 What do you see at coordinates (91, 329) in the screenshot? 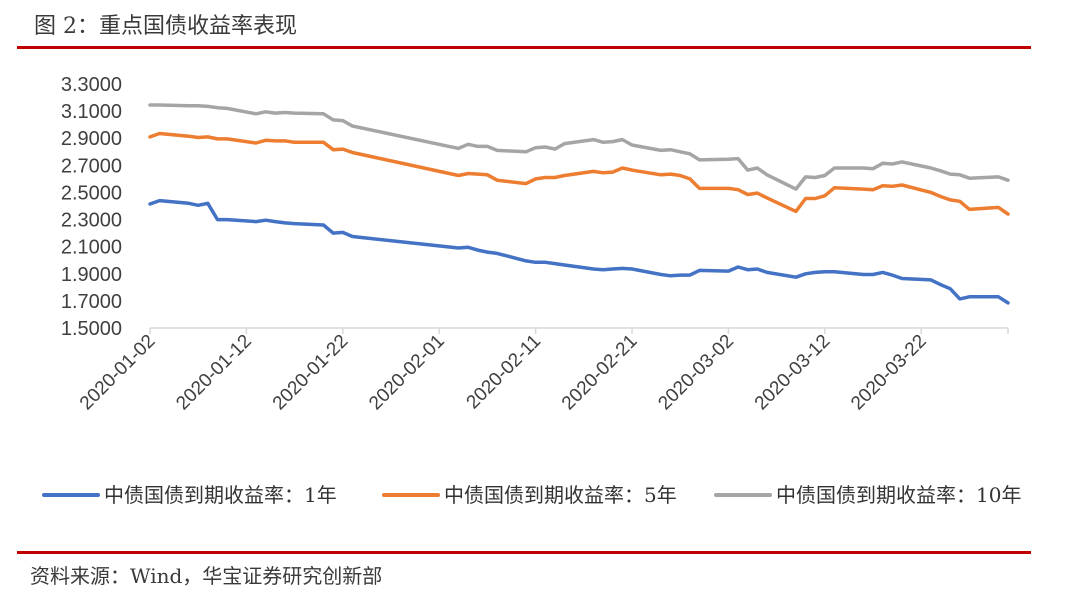
I see `y-tick-label: 1.5000` at bounding box center [91, 329].